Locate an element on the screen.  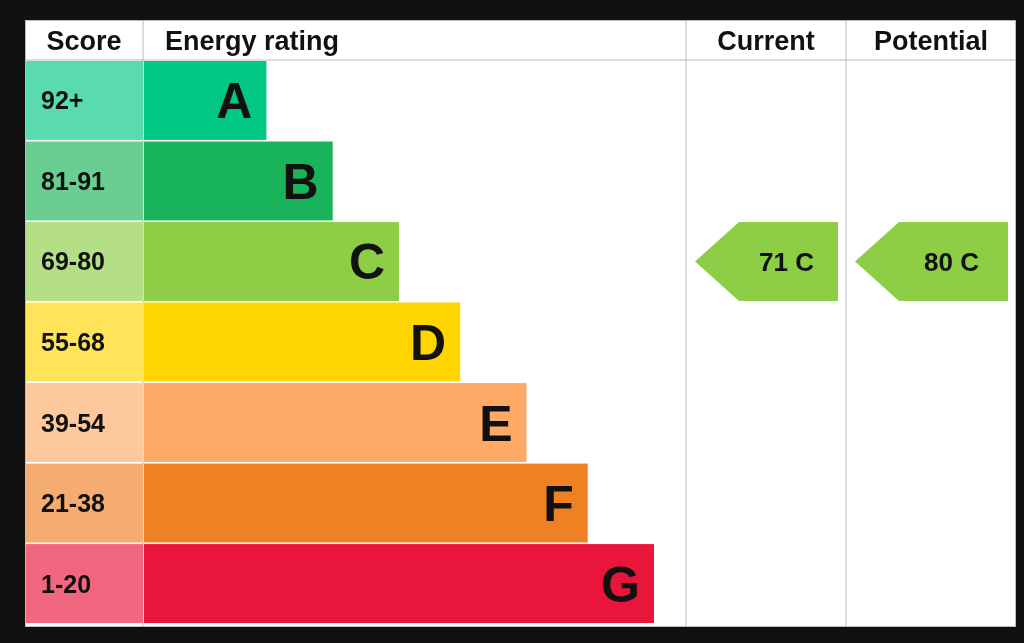
text: Current is located at coordinates (766, 40).